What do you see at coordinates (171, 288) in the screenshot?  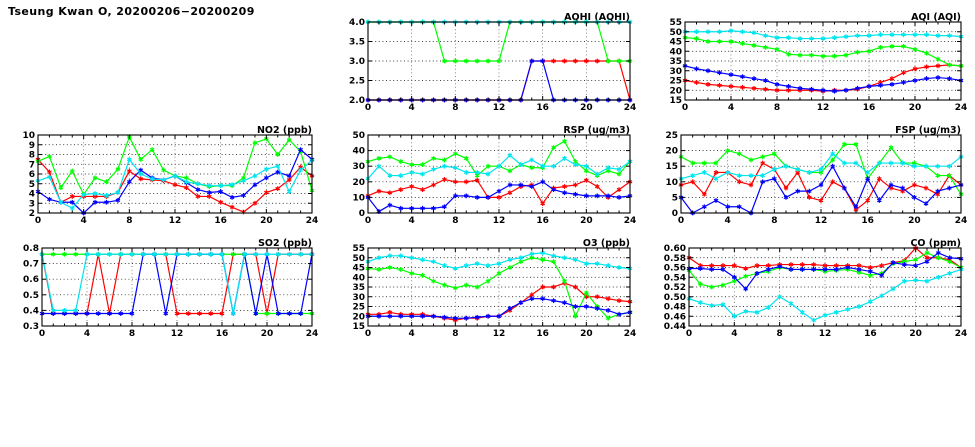 I see `chart-so2: SO2 (ppb) 0.3 0.4 0.5 0.6 0.7 0.8 0 4 8 12 16 20 24` at bounding box center [171, 288].